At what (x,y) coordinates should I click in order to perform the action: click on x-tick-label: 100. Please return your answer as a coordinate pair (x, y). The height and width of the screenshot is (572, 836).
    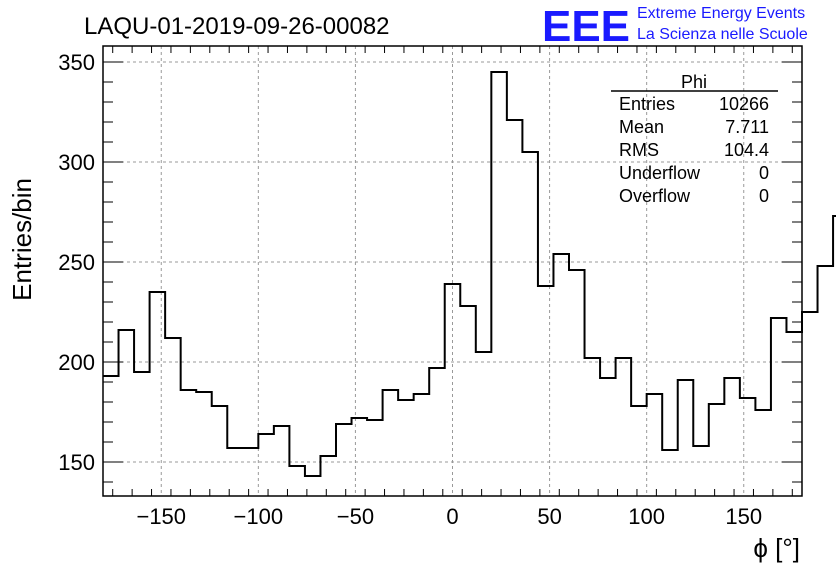
    Looking at the image, I should click on (646, 516).